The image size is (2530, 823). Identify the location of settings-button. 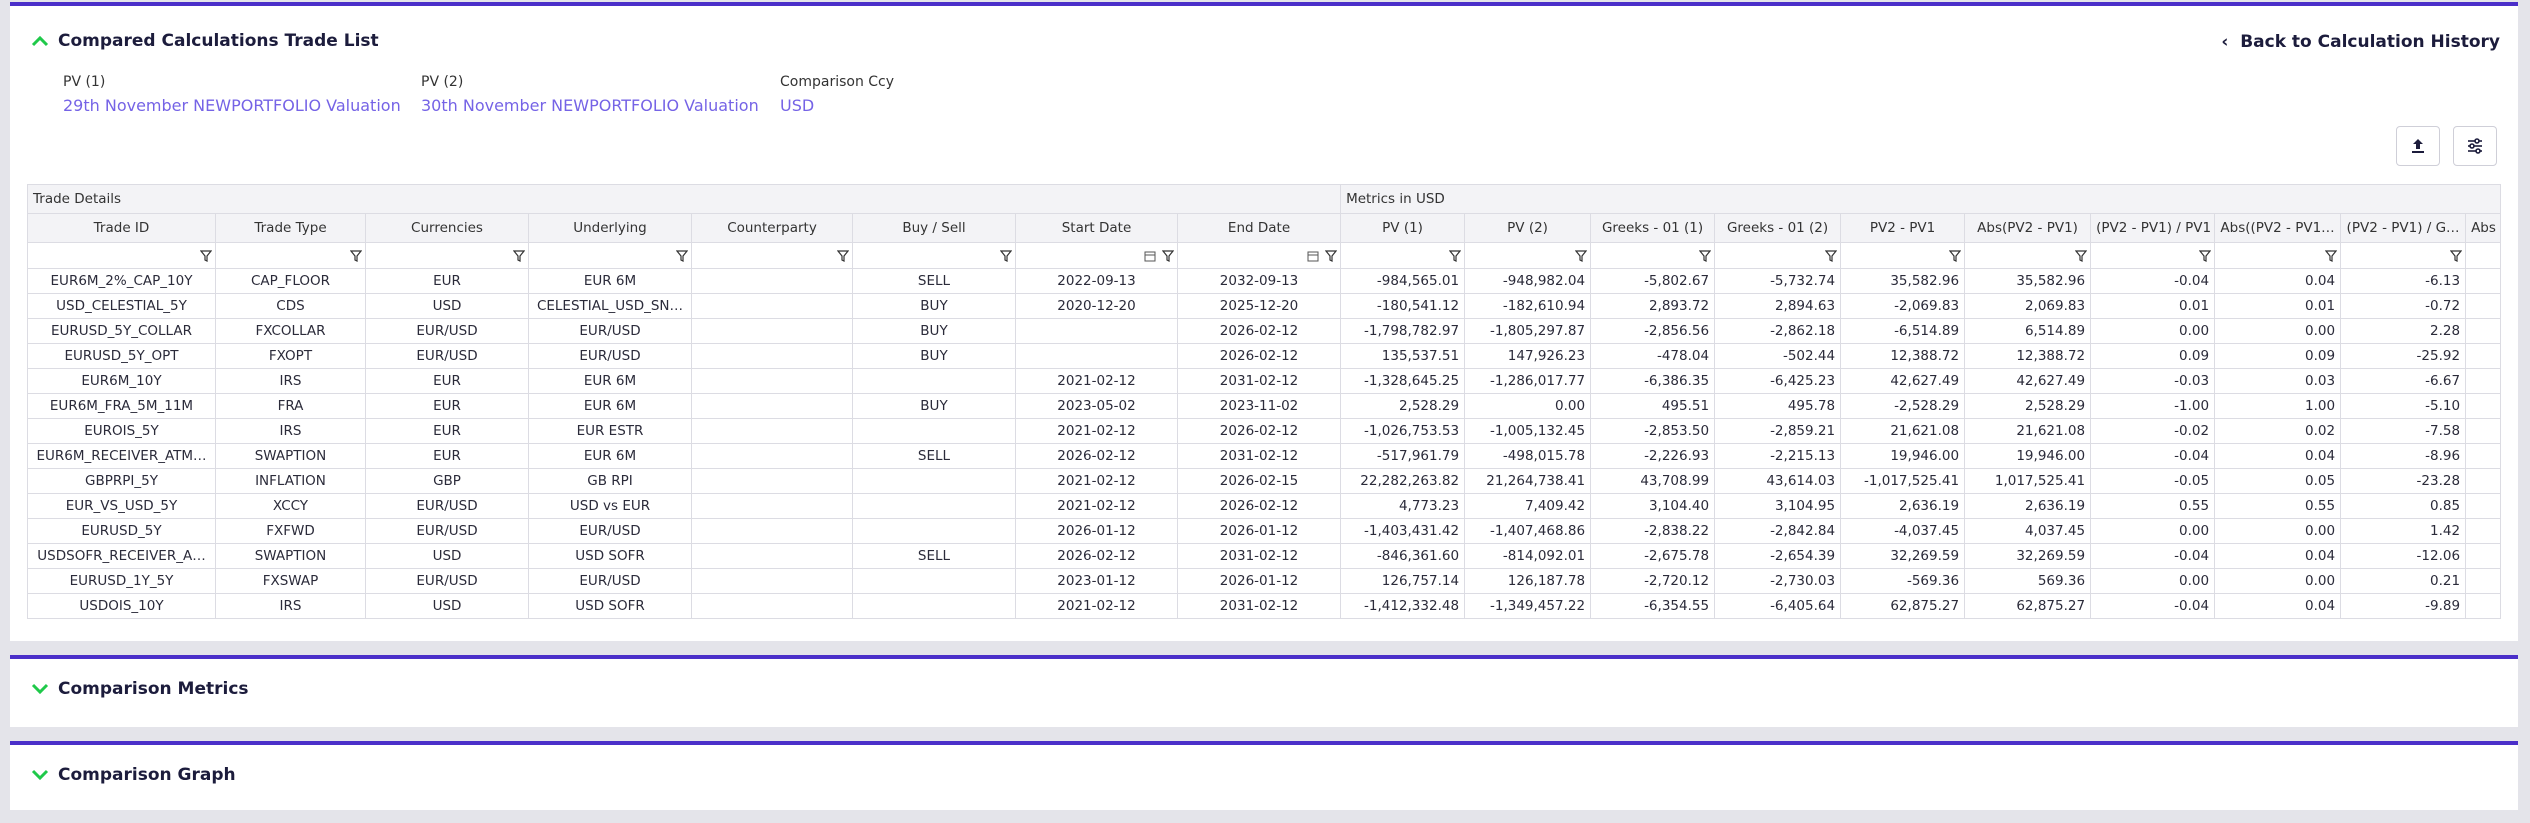
(2475, 146).